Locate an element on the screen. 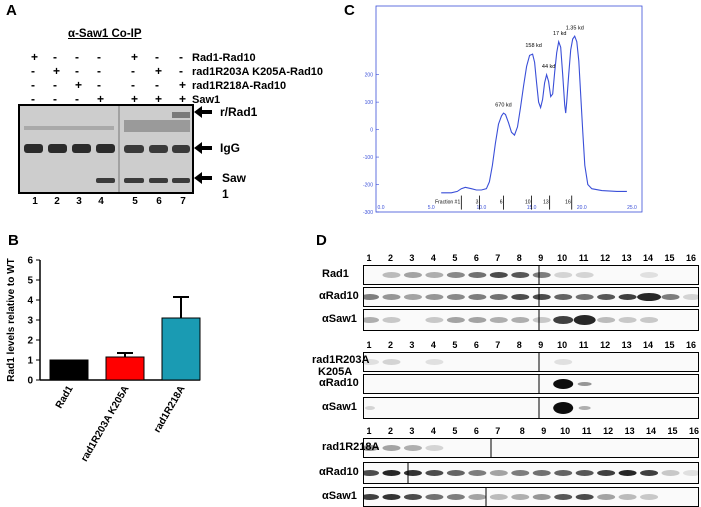 The height and width of the screenshot is (507, 701). fraction-number: 10 is located at coordinates (528, 203).